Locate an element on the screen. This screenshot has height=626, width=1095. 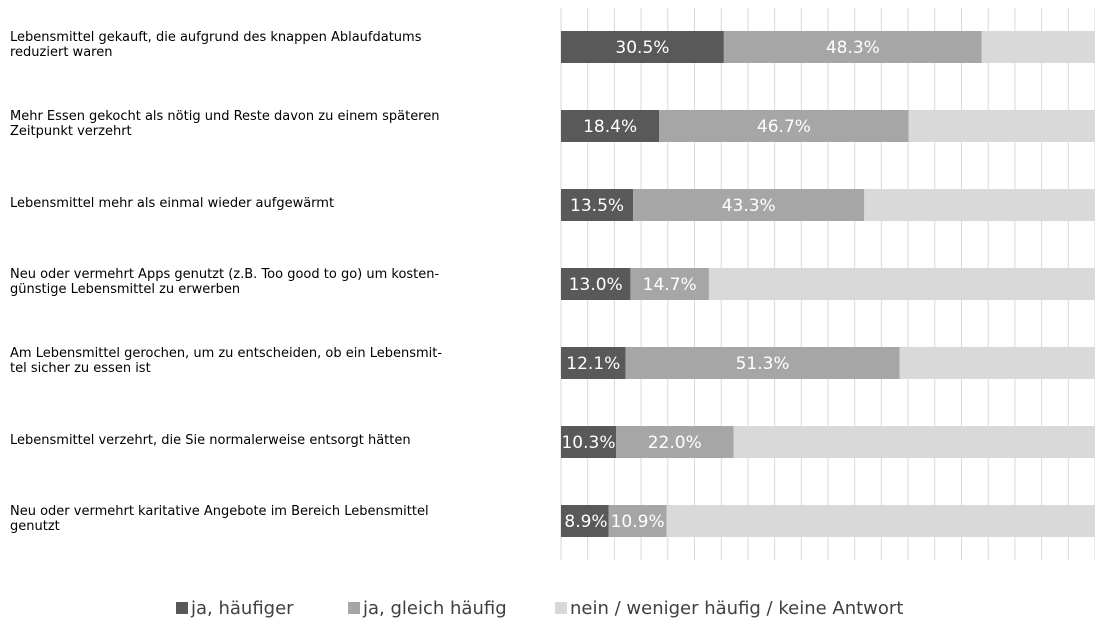
value-label: 51.3% is located at coordinates (763, 364).